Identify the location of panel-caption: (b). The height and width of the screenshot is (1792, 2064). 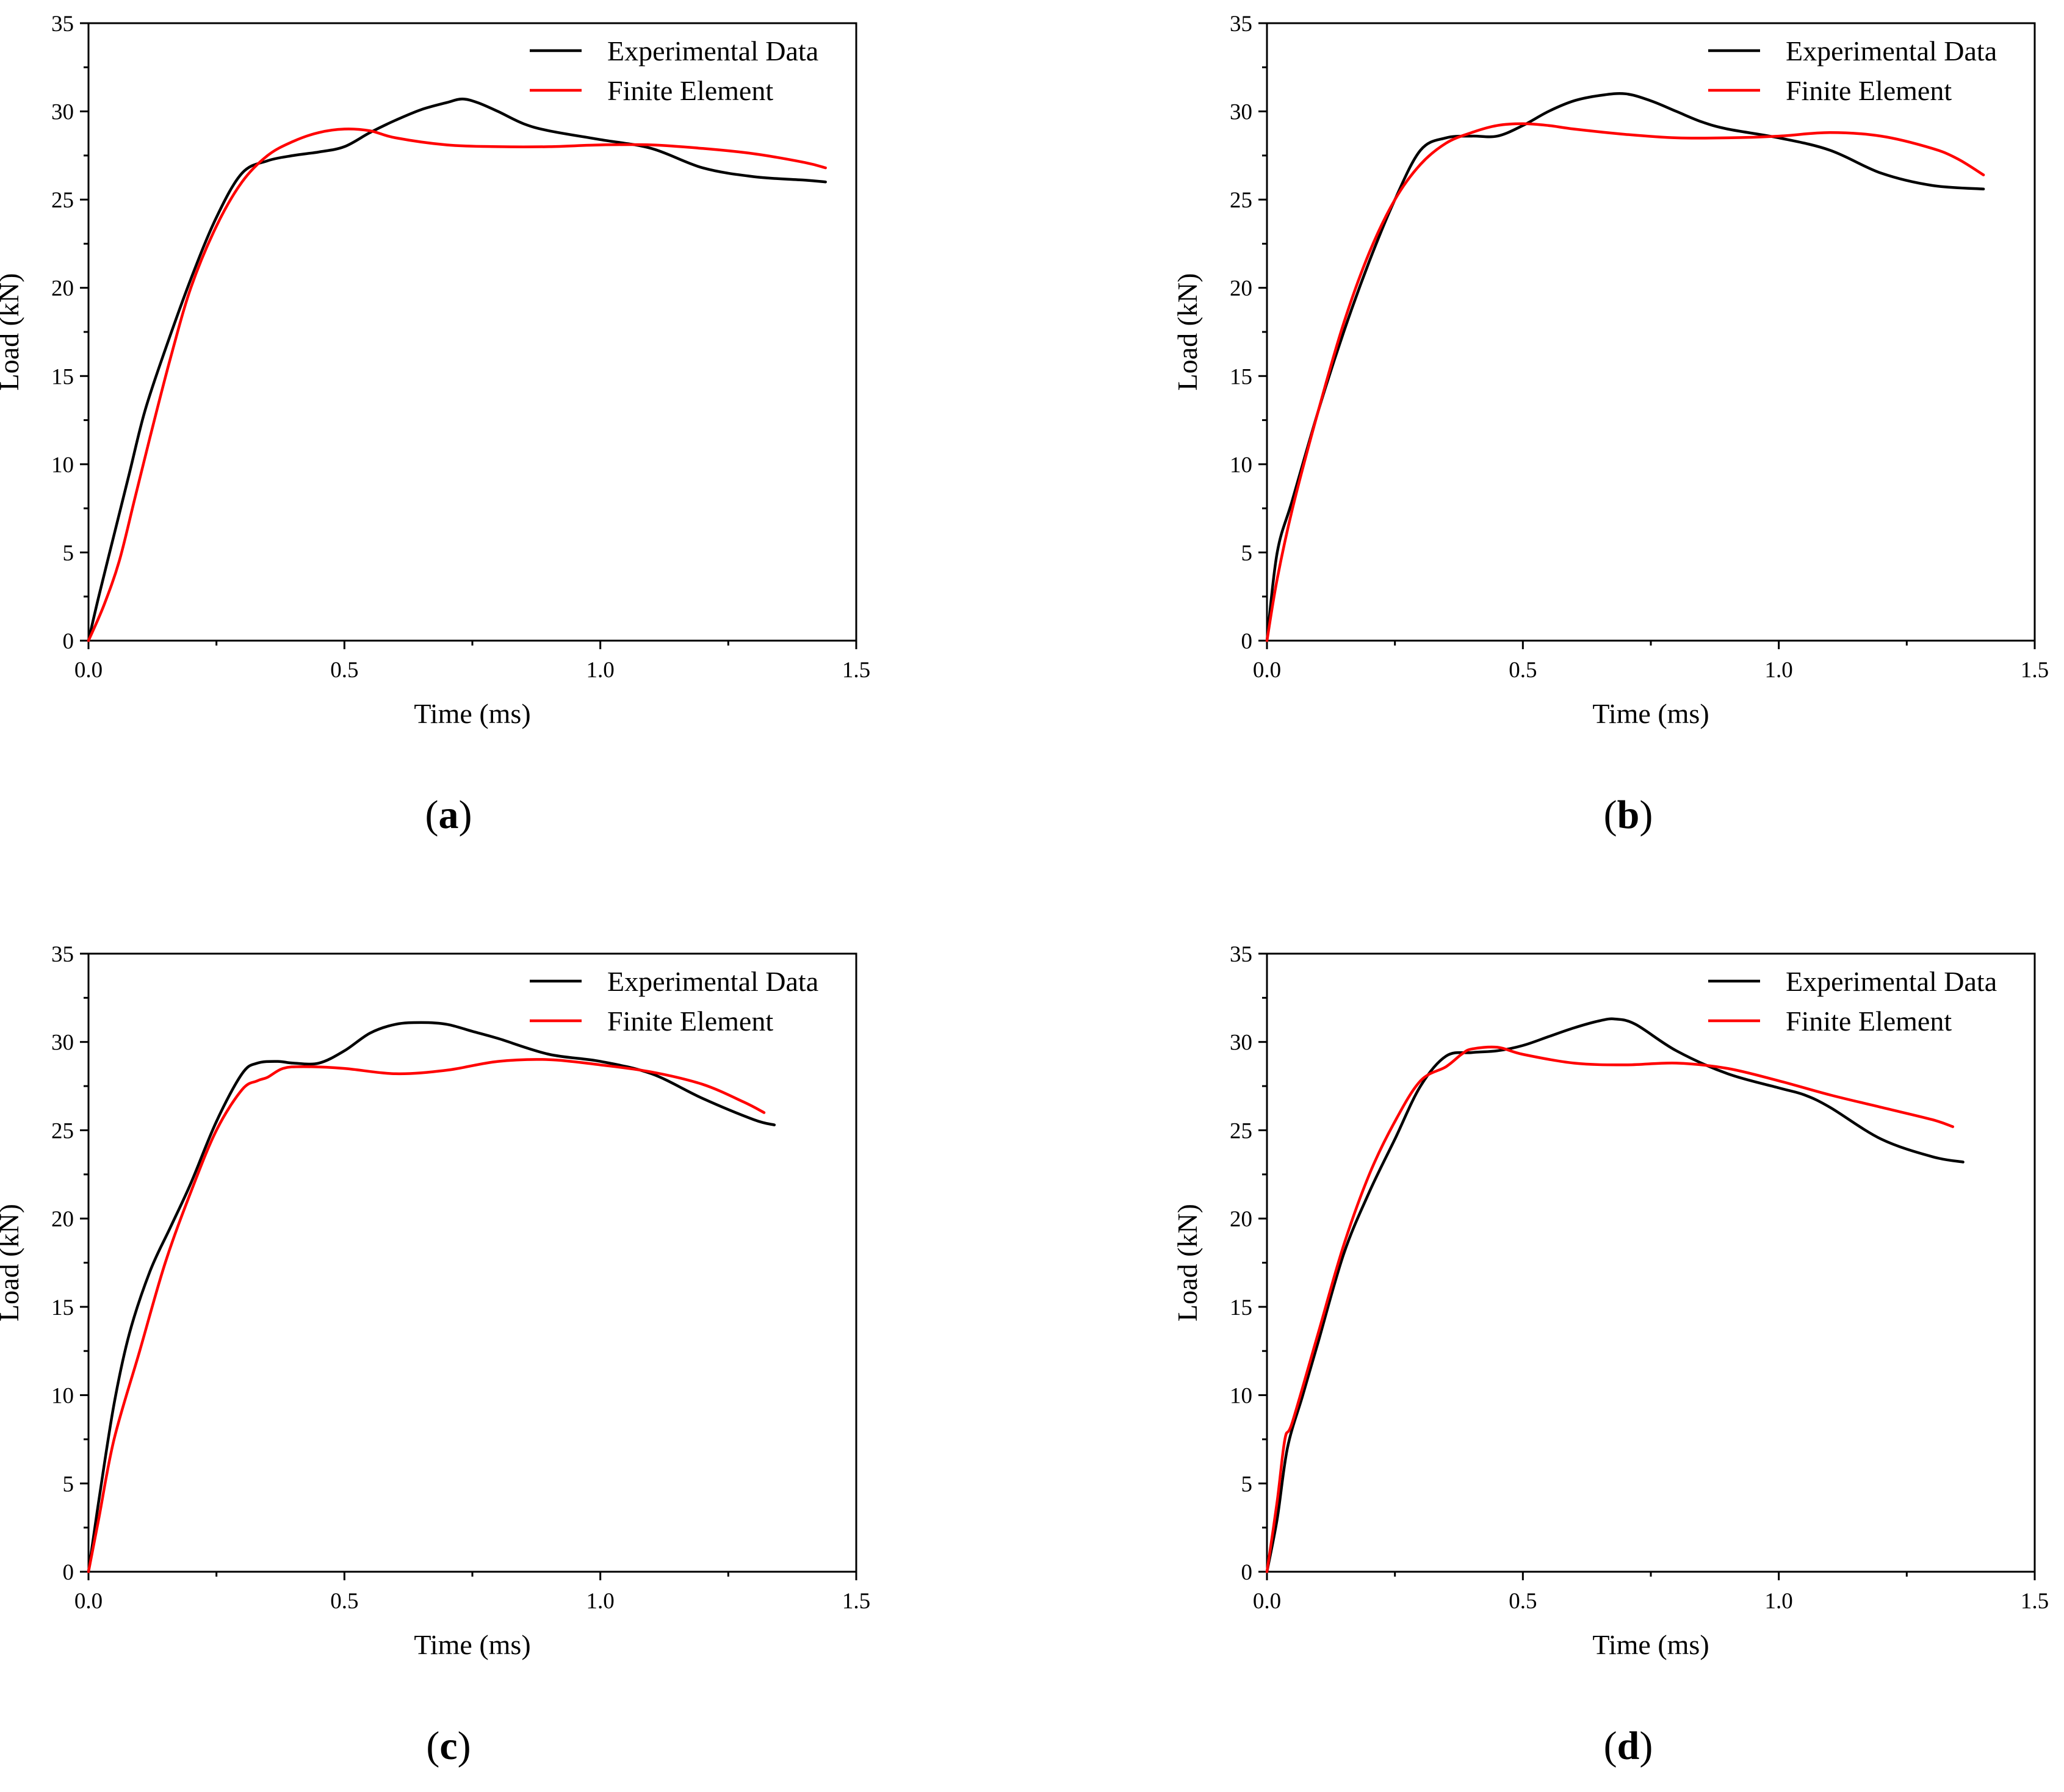
(1628, 815).